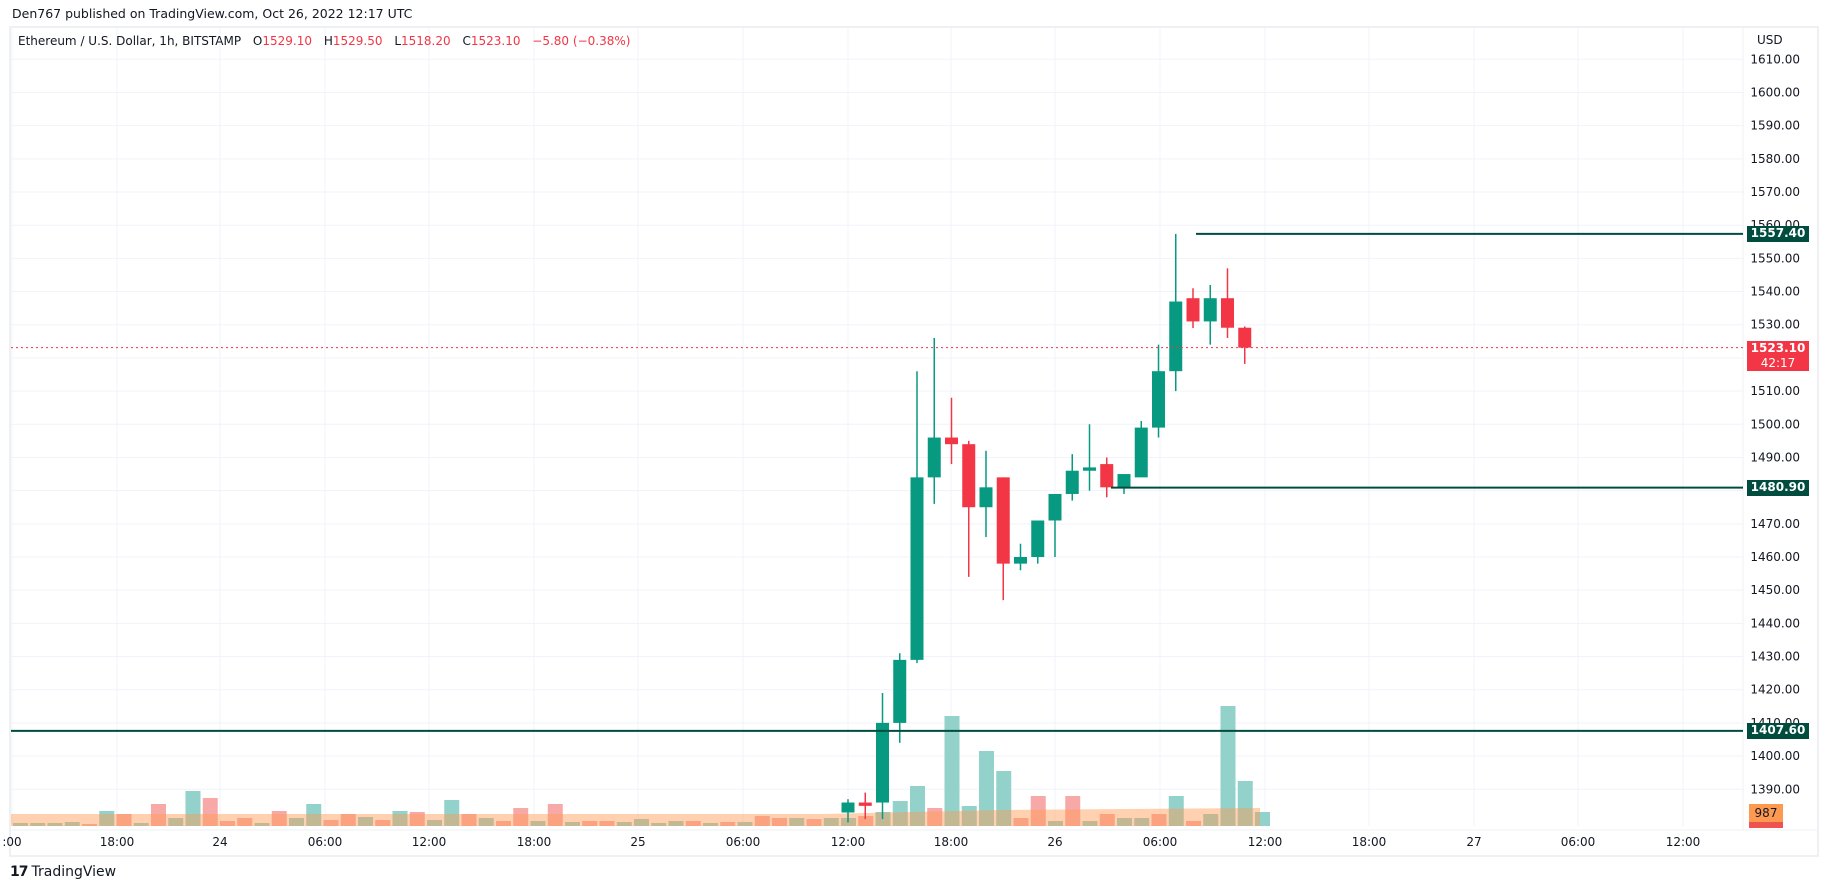 The height and width of the screenshot is (890, 1823). Describe the element at coordinates (74, 872) in the screenshot. I see `brand-name: TradingView` at that location.